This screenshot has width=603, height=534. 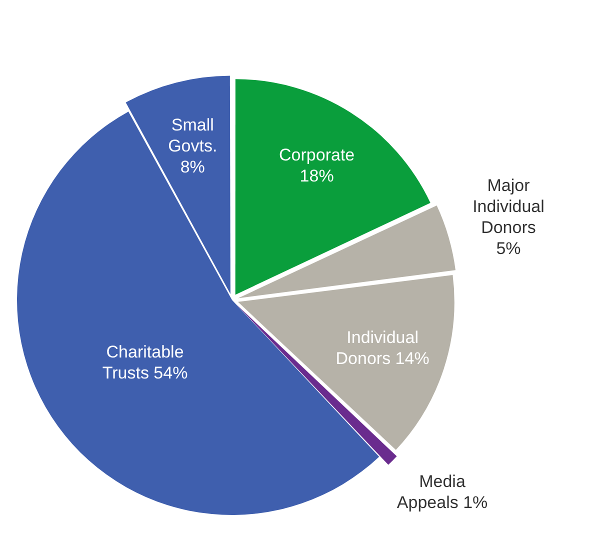 What do you see at coordinates (317, 176) in the screenshot?
I see `data-label: 18%` at bounding box center [317, 176].